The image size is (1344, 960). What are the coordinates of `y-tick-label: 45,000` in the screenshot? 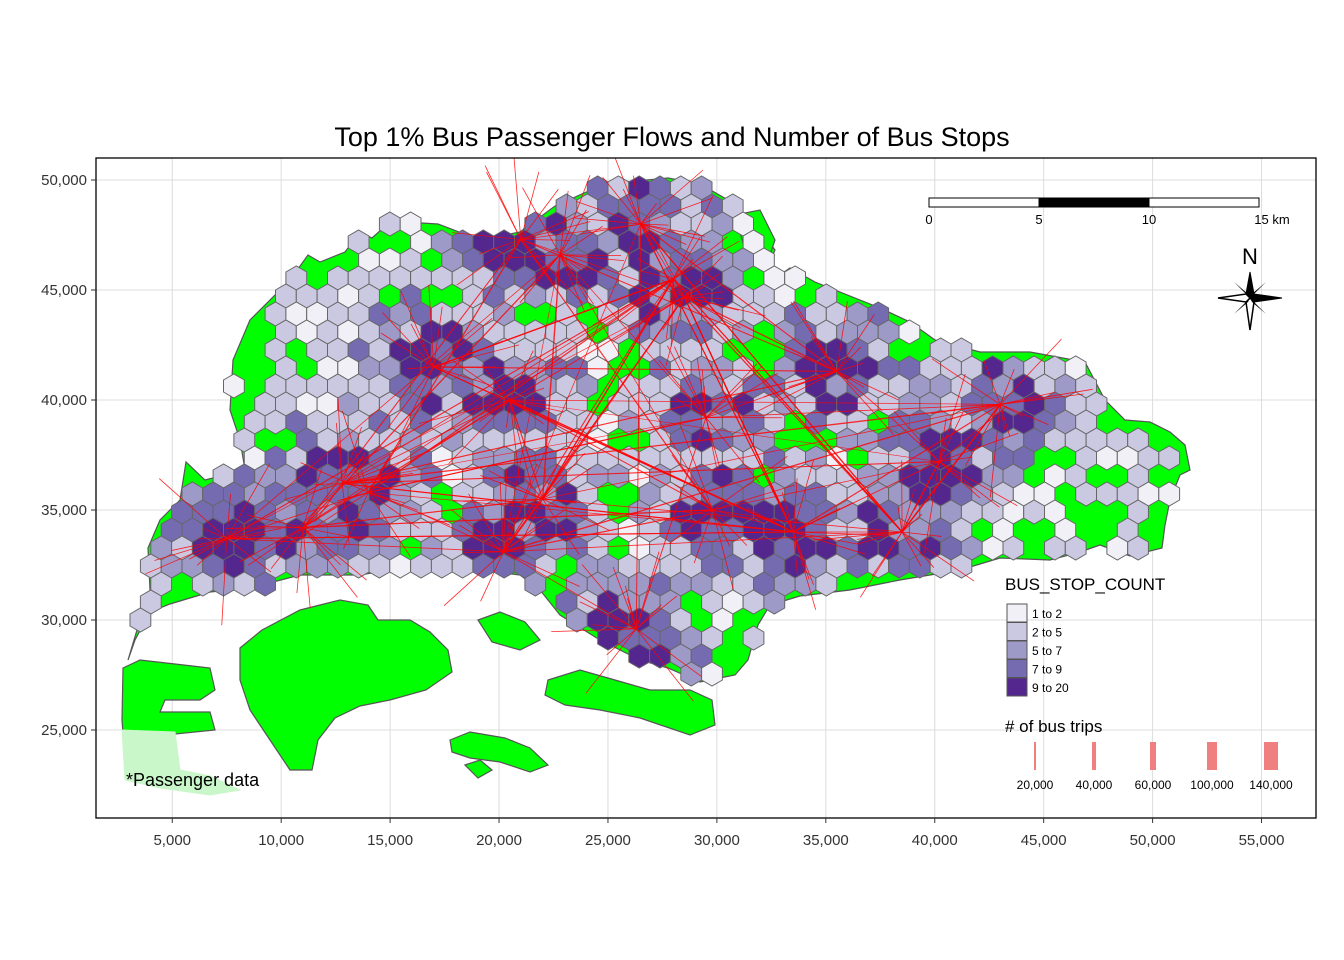 It's located at (64, 290).